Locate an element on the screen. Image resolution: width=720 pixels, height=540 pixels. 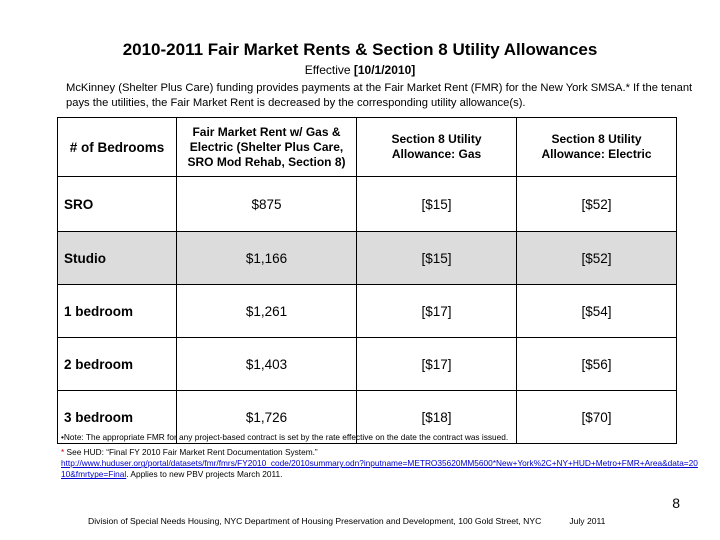
table-row: Studio $1,166 [$15] [$52] is located at coordinates (367, 258).